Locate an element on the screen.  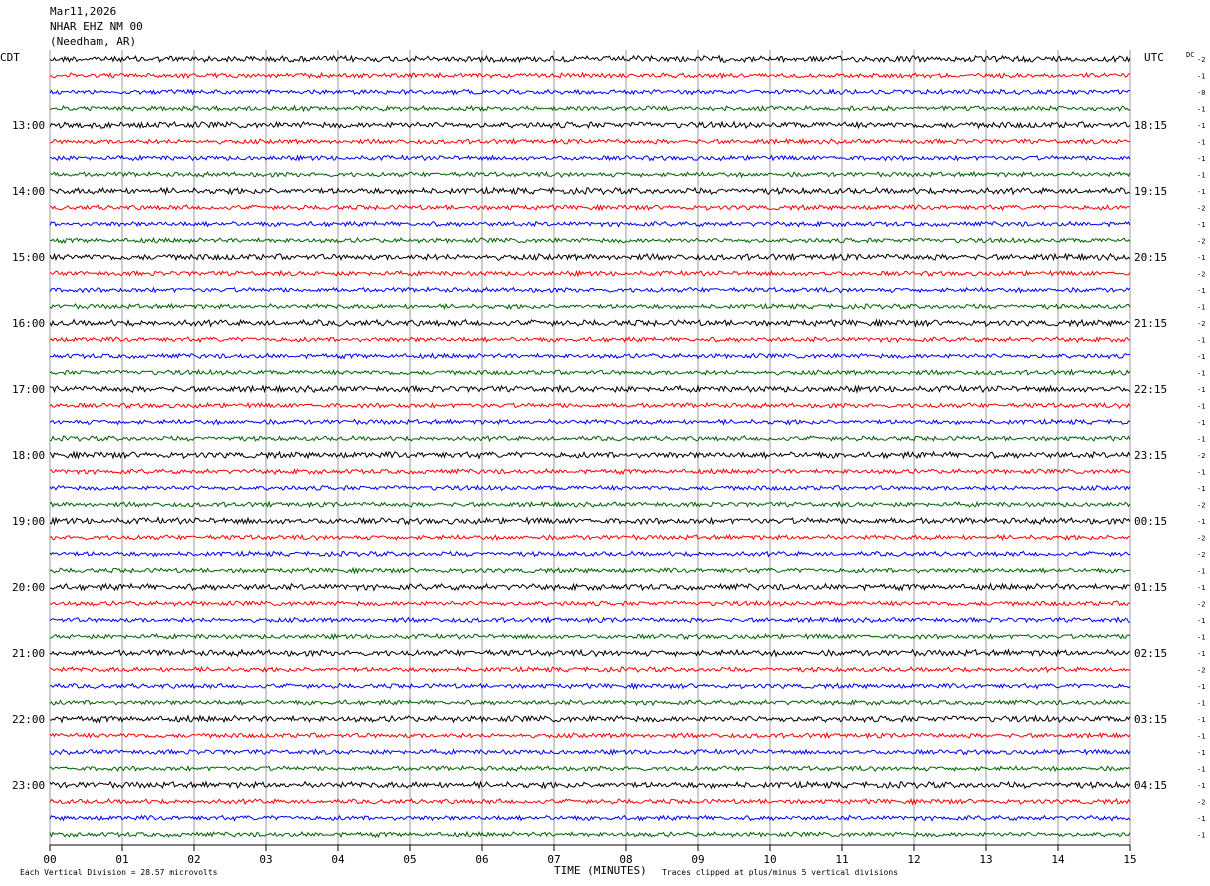
right-hour-label: 23:15 is located at coordinates (1150, 455).